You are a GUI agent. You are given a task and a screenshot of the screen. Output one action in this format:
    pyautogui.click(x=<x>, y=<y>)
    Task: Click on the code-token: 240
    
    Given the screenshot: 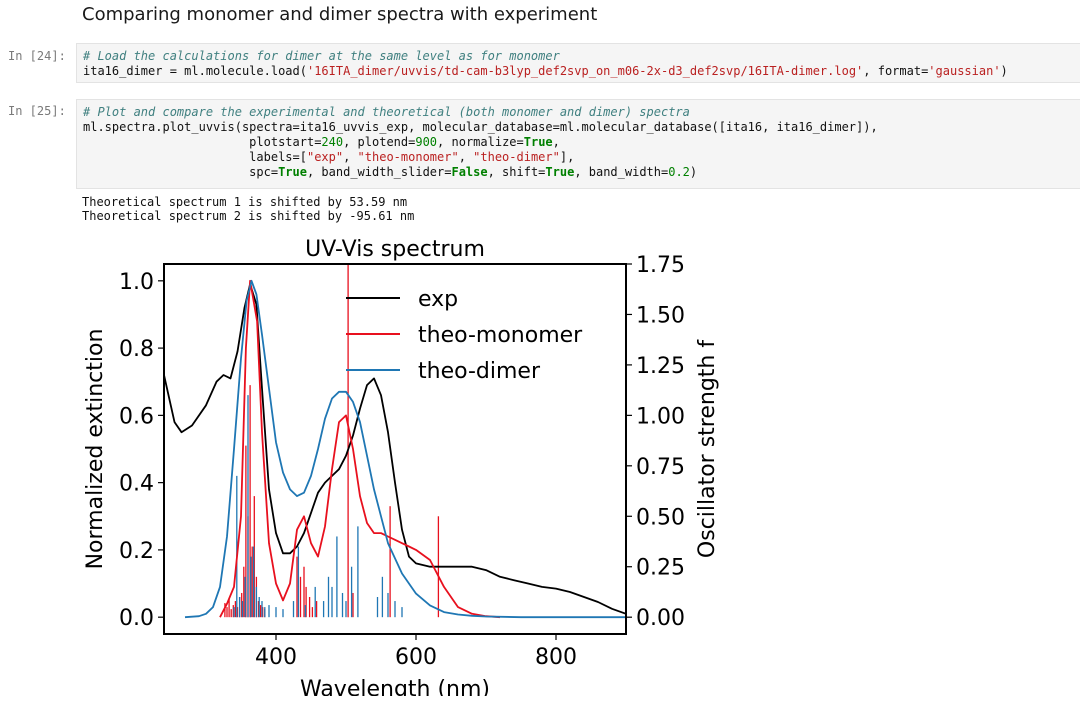 What is the action you would take?
    pyautogui.click(x=332, y=142)
    